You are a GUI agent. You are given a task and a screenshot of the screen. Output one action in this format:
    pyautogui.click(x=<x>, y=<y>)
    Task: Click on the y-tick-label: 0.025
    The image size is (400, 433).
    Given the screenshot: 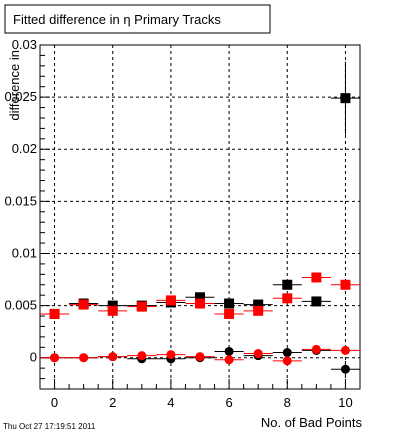 What is the action you would take?
    pyautogui.click(x=20, y=96)
    